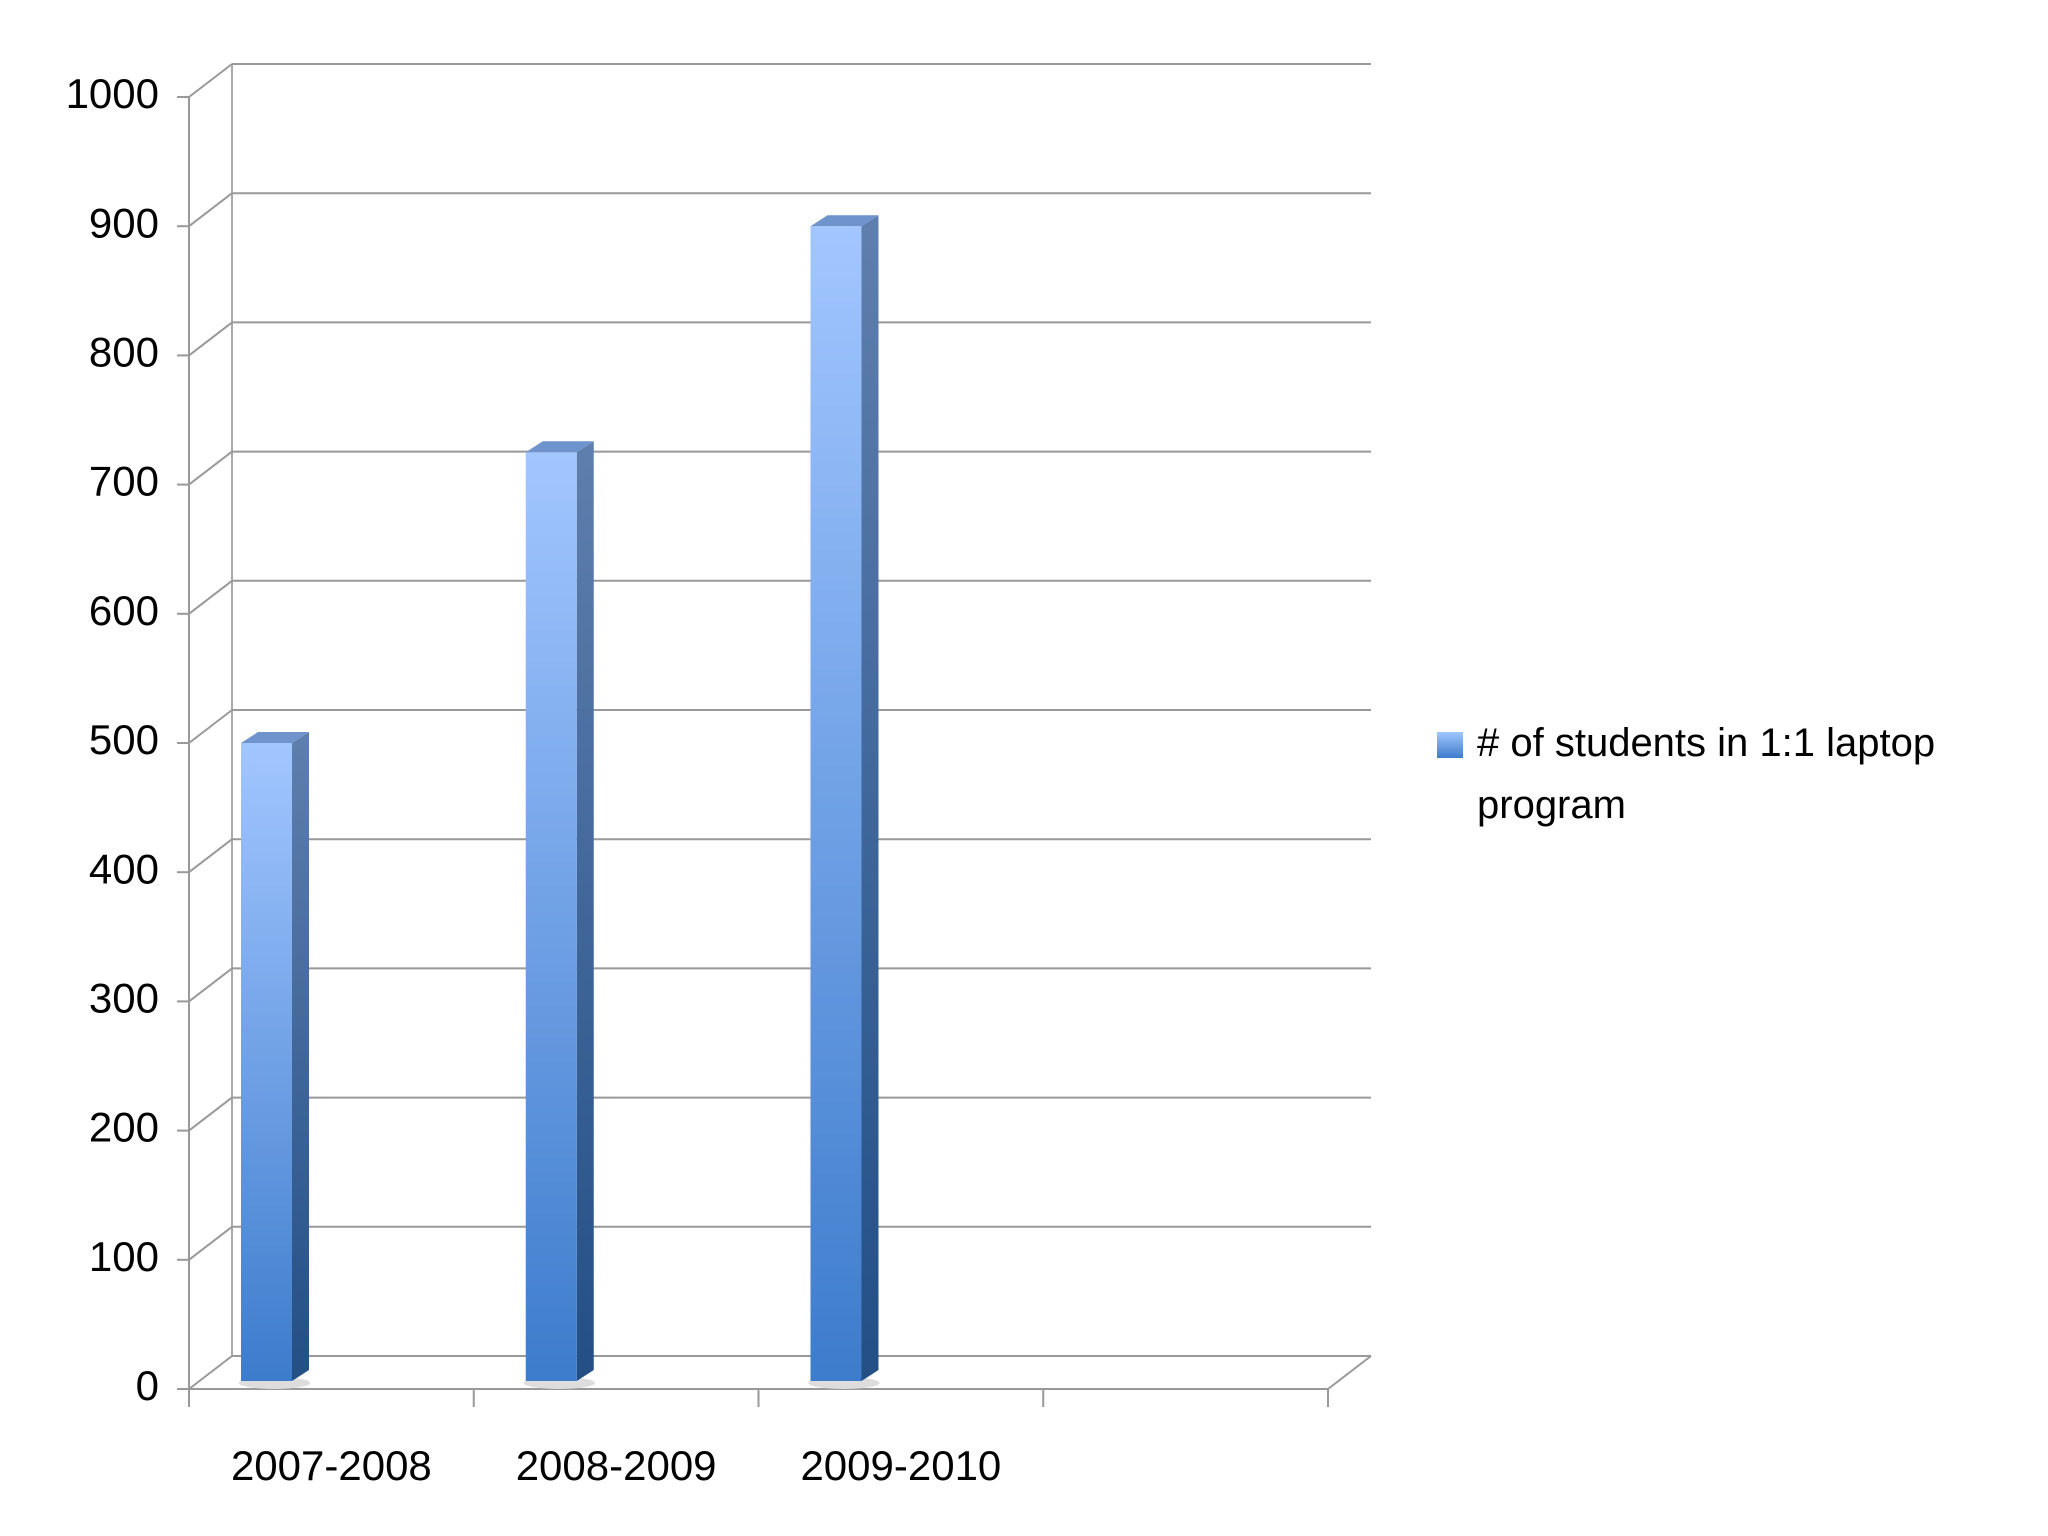 Image resolution: width=2048 pixels, height=1536 pixels. I want to click on y-tick-label: 900, so click(124, 222).